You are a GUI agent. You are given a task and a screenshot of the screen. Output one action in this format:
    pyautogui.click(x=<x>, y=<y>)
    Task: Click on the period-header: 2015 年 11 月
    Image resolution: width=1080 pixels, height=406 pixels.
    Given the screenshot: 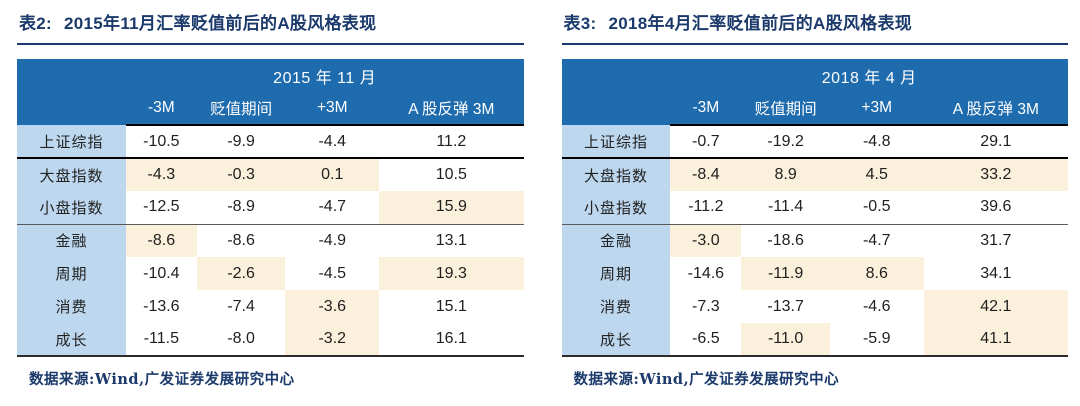 What is the action you would take?
    pyautogui.click(x=324, y=75)
    